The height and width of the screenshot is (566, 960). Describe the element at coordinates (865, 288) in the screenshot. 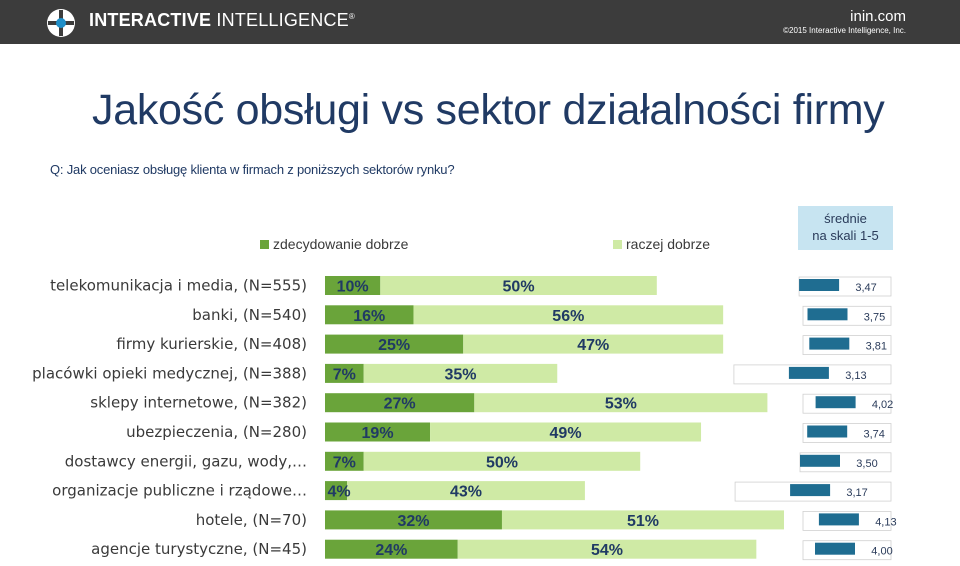

I see `average-label: 3,47` at that location.